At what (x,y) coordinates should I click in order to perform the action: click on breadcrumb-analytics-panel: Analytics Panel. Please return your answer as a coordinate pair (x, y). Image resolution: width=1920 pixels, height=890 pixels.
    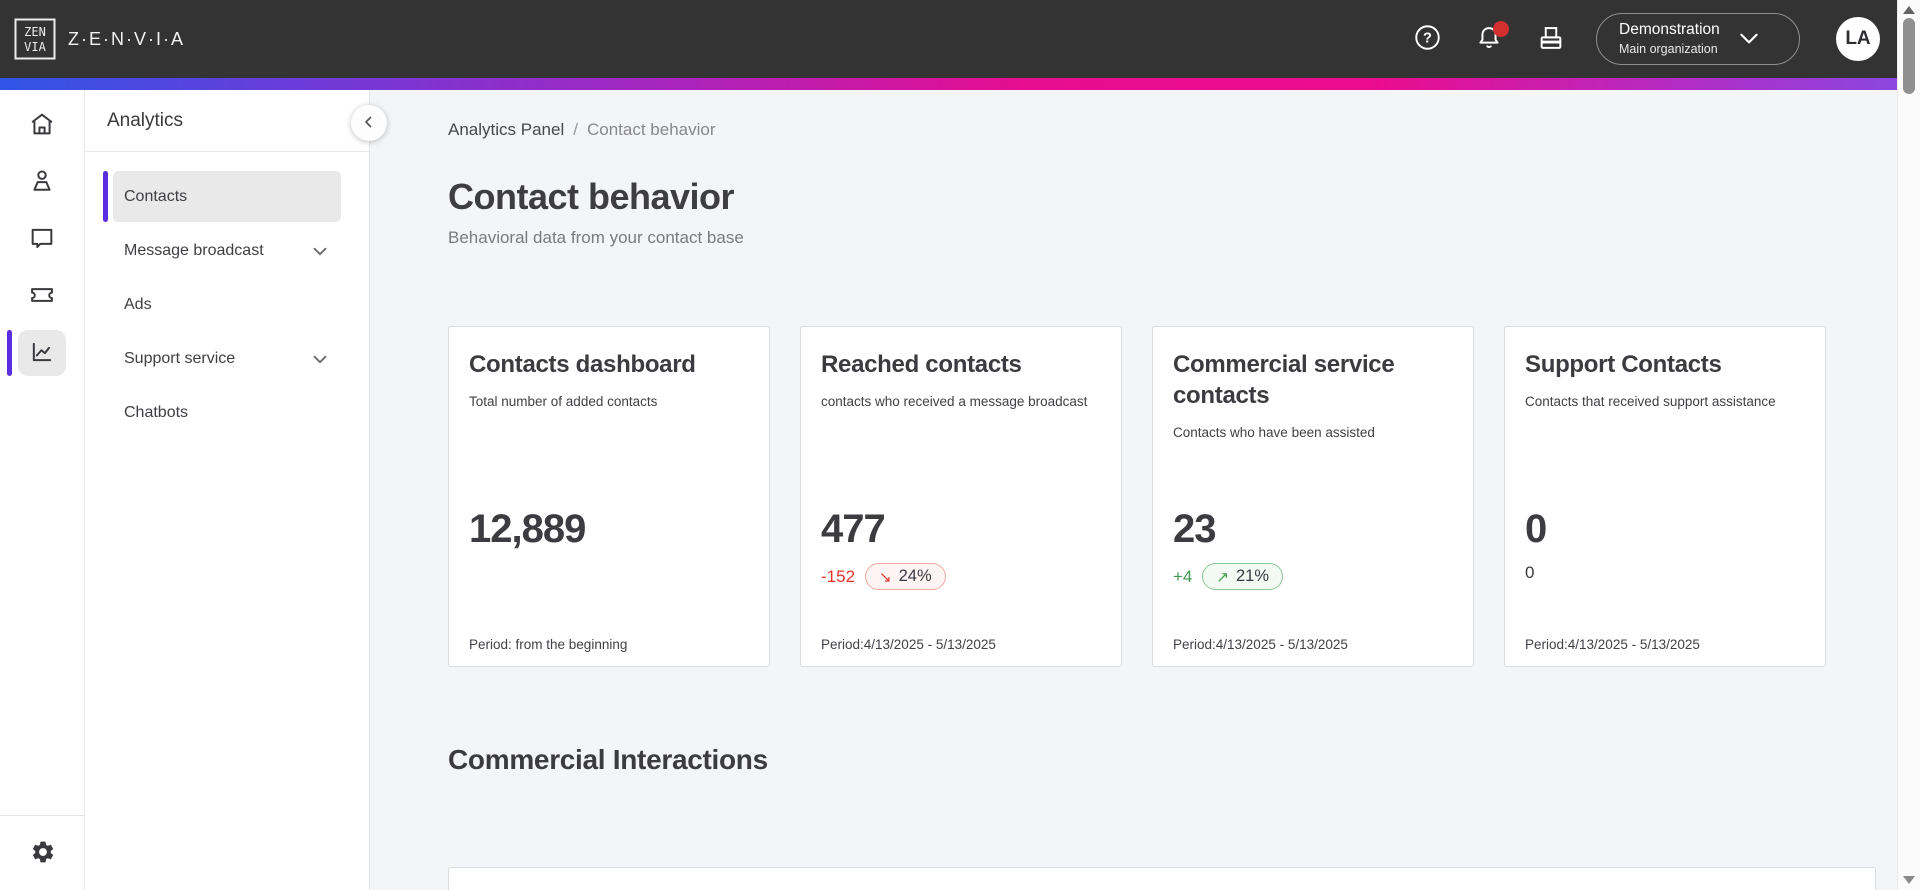
    Looking at the image, I should click on (506, 129).